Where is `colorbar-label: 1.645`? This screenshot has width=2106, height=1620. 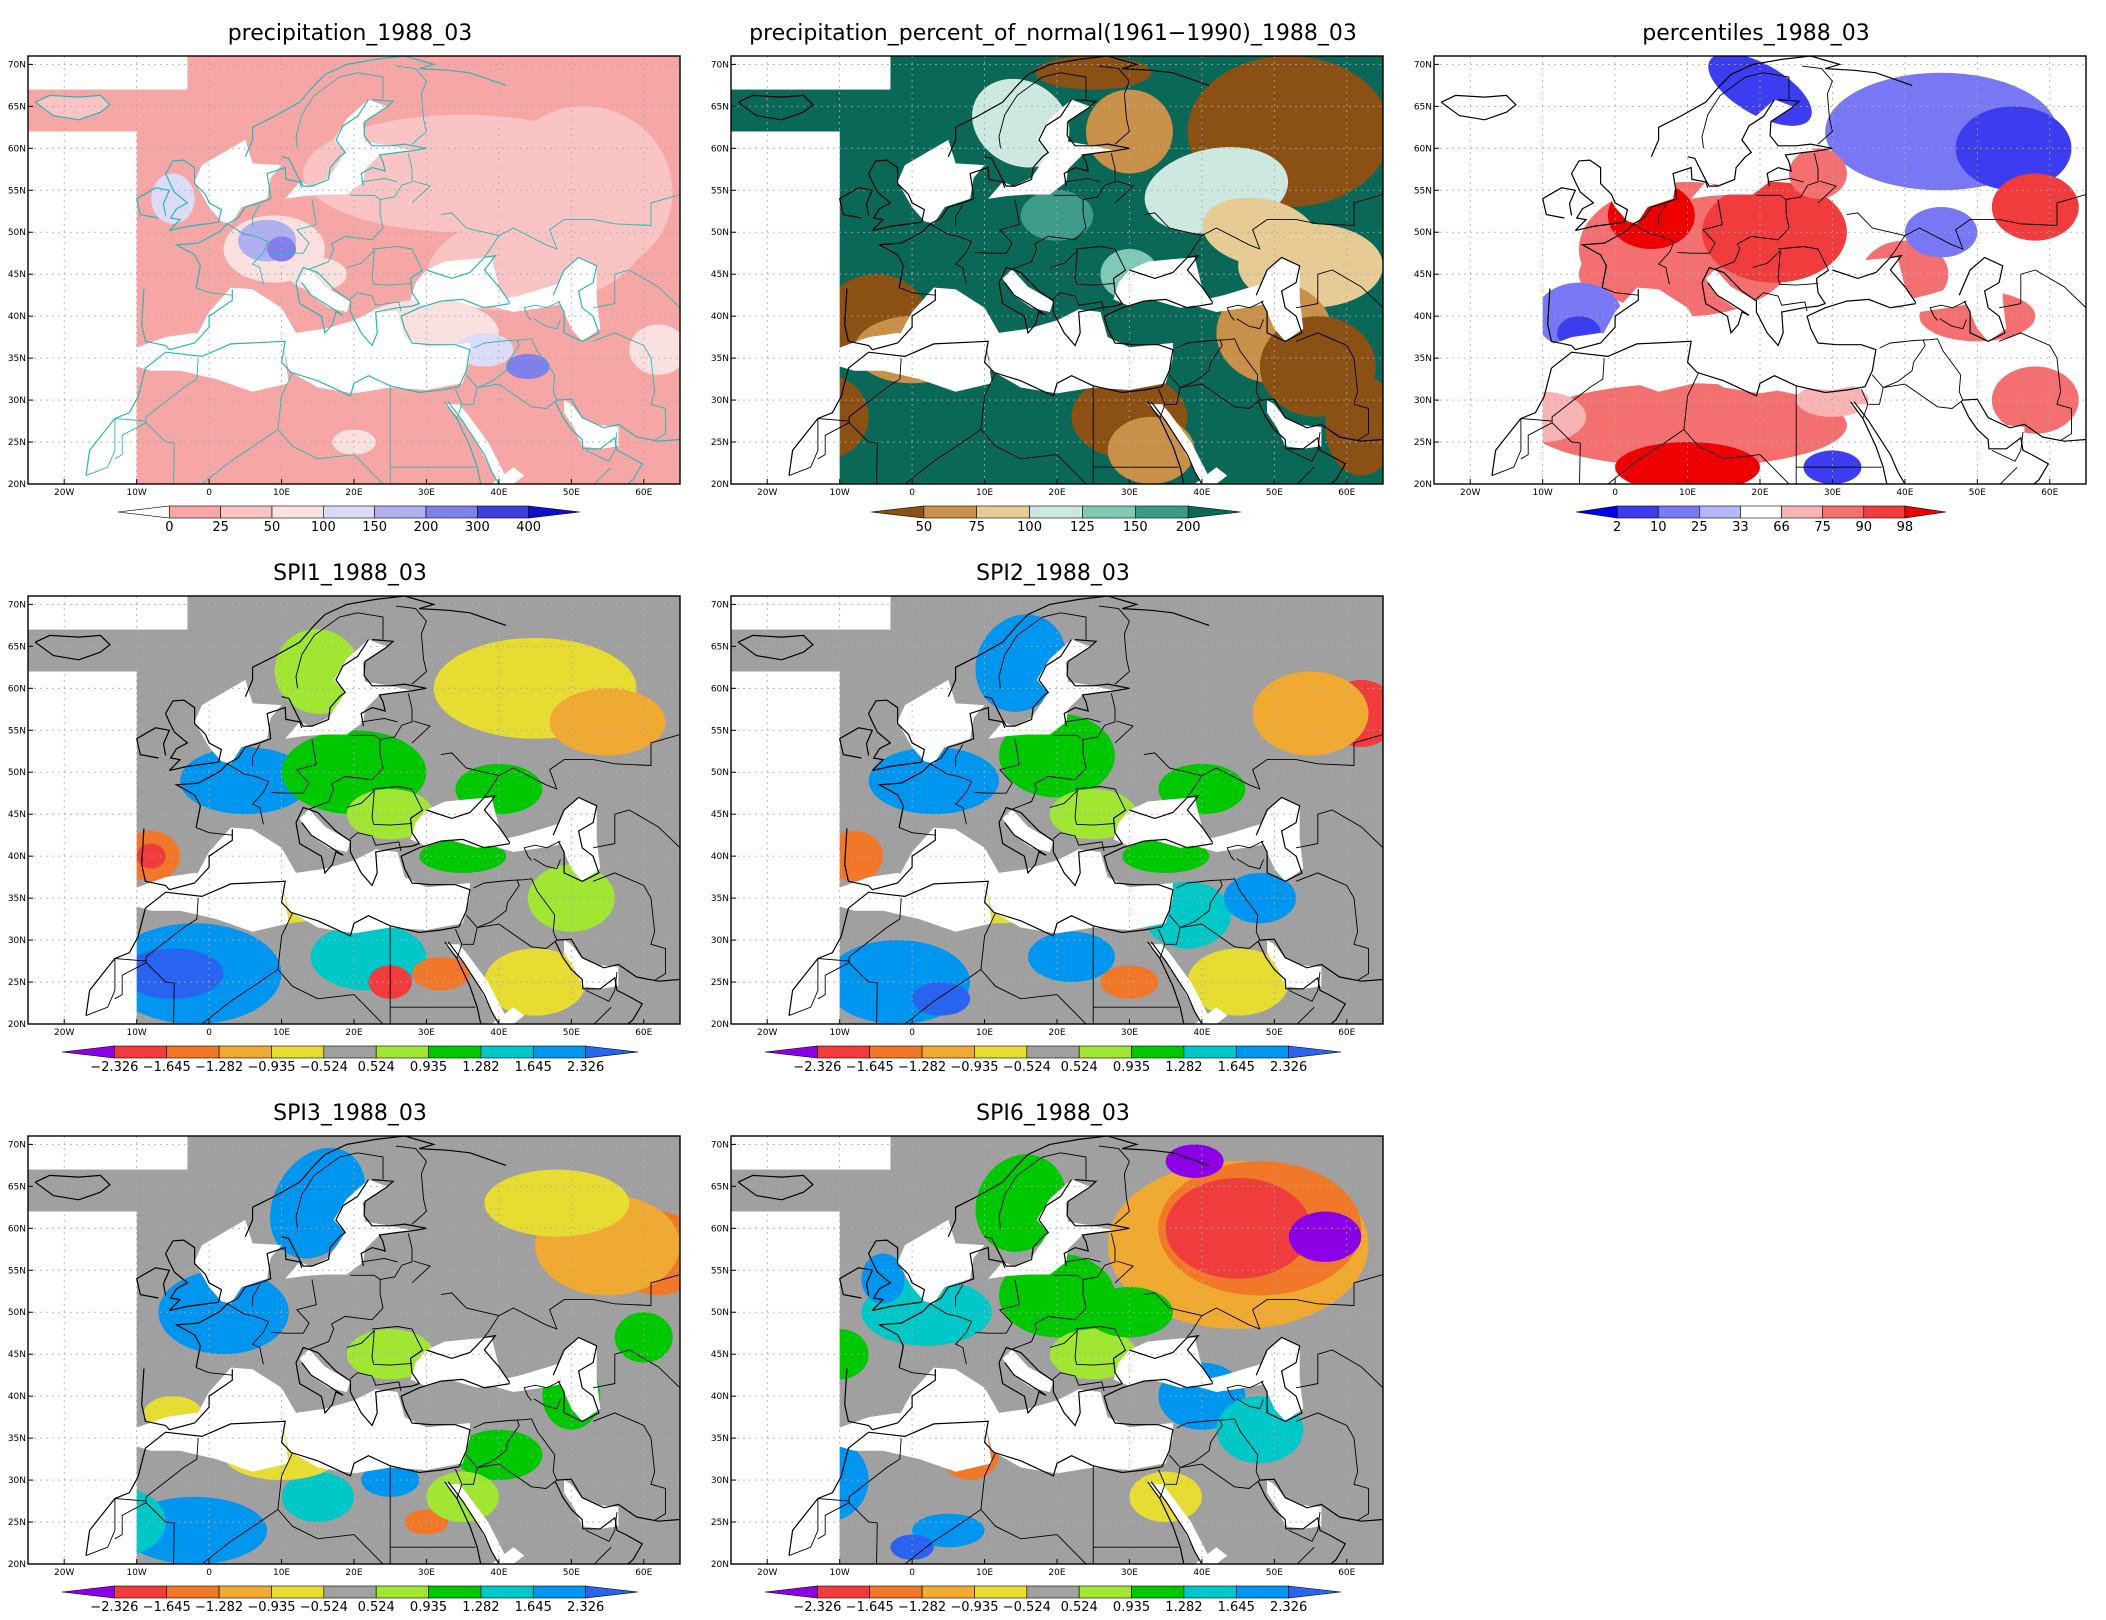 colorbar-label: 1.645 is located at coordinates (1236, 1067).